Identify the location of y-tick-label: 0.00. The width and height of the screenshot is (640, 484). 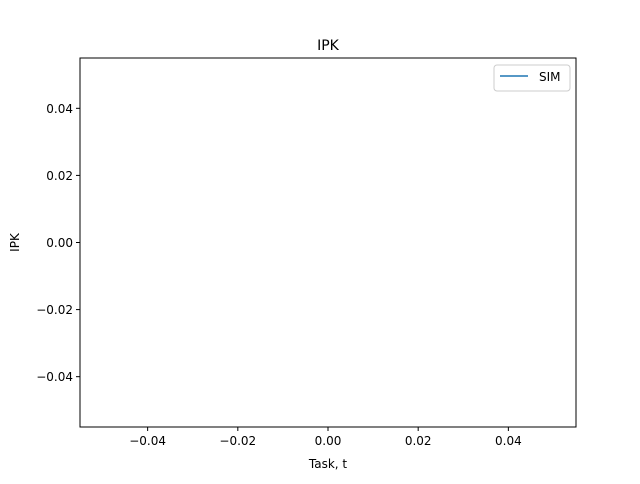
(59, 243).